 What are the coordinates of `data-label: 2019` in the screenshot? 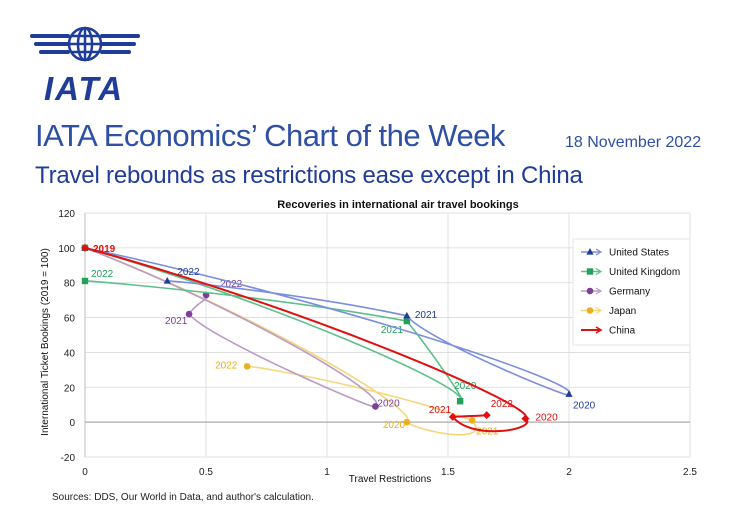 It's located at (104, 249).